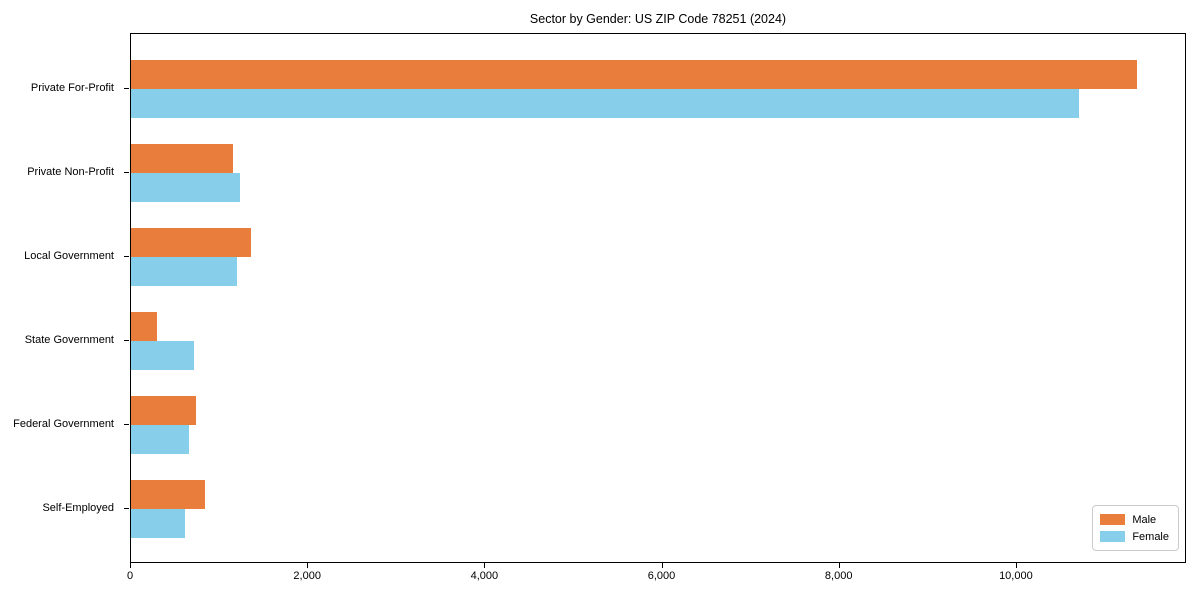  I want to click on x-tick-label: 2,000, so click(307, 576).